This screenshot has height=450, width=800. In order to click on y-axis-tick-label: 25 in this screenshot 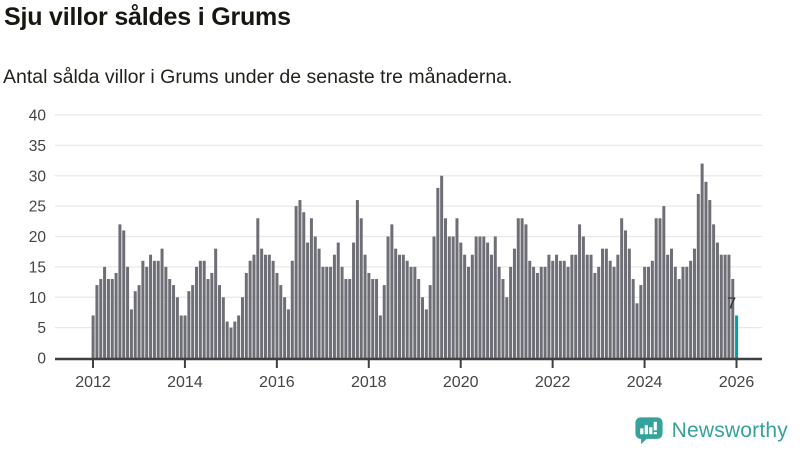, I will do `click(37, 207)`.